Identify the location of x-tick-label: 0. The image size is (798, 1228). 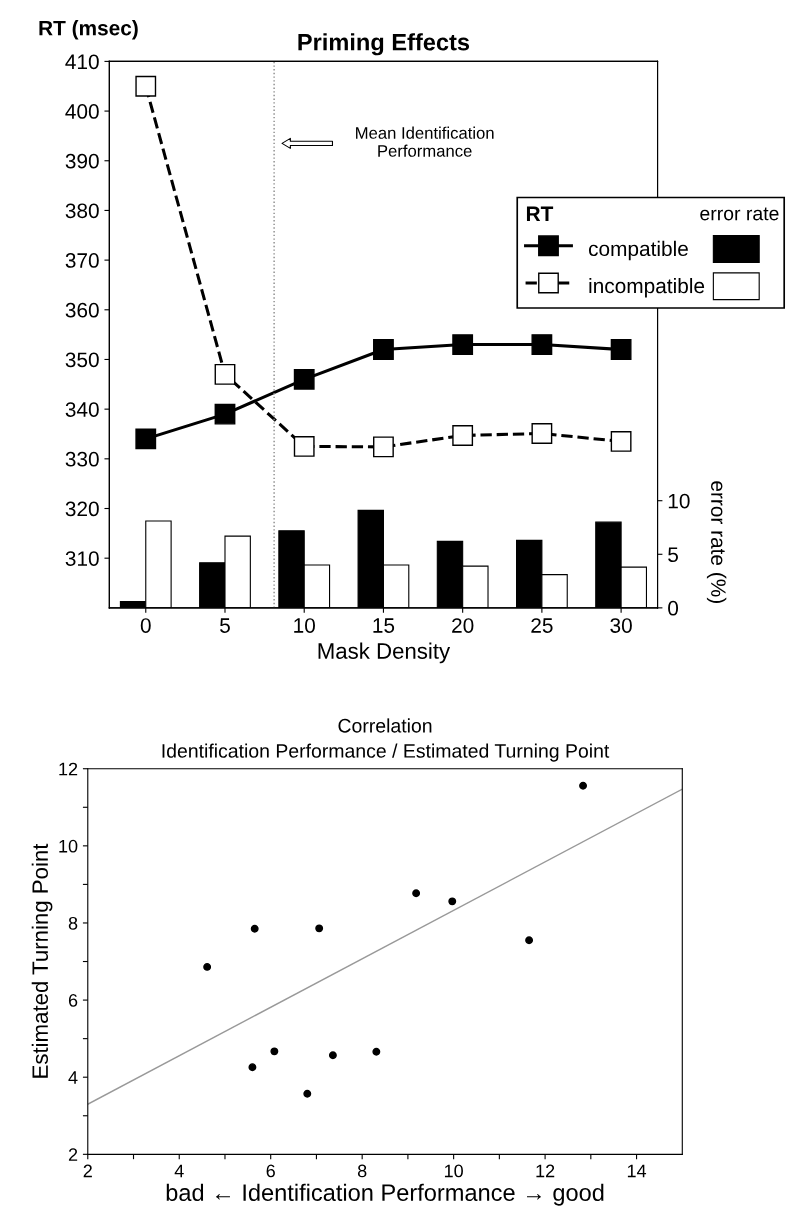
(145, 625).